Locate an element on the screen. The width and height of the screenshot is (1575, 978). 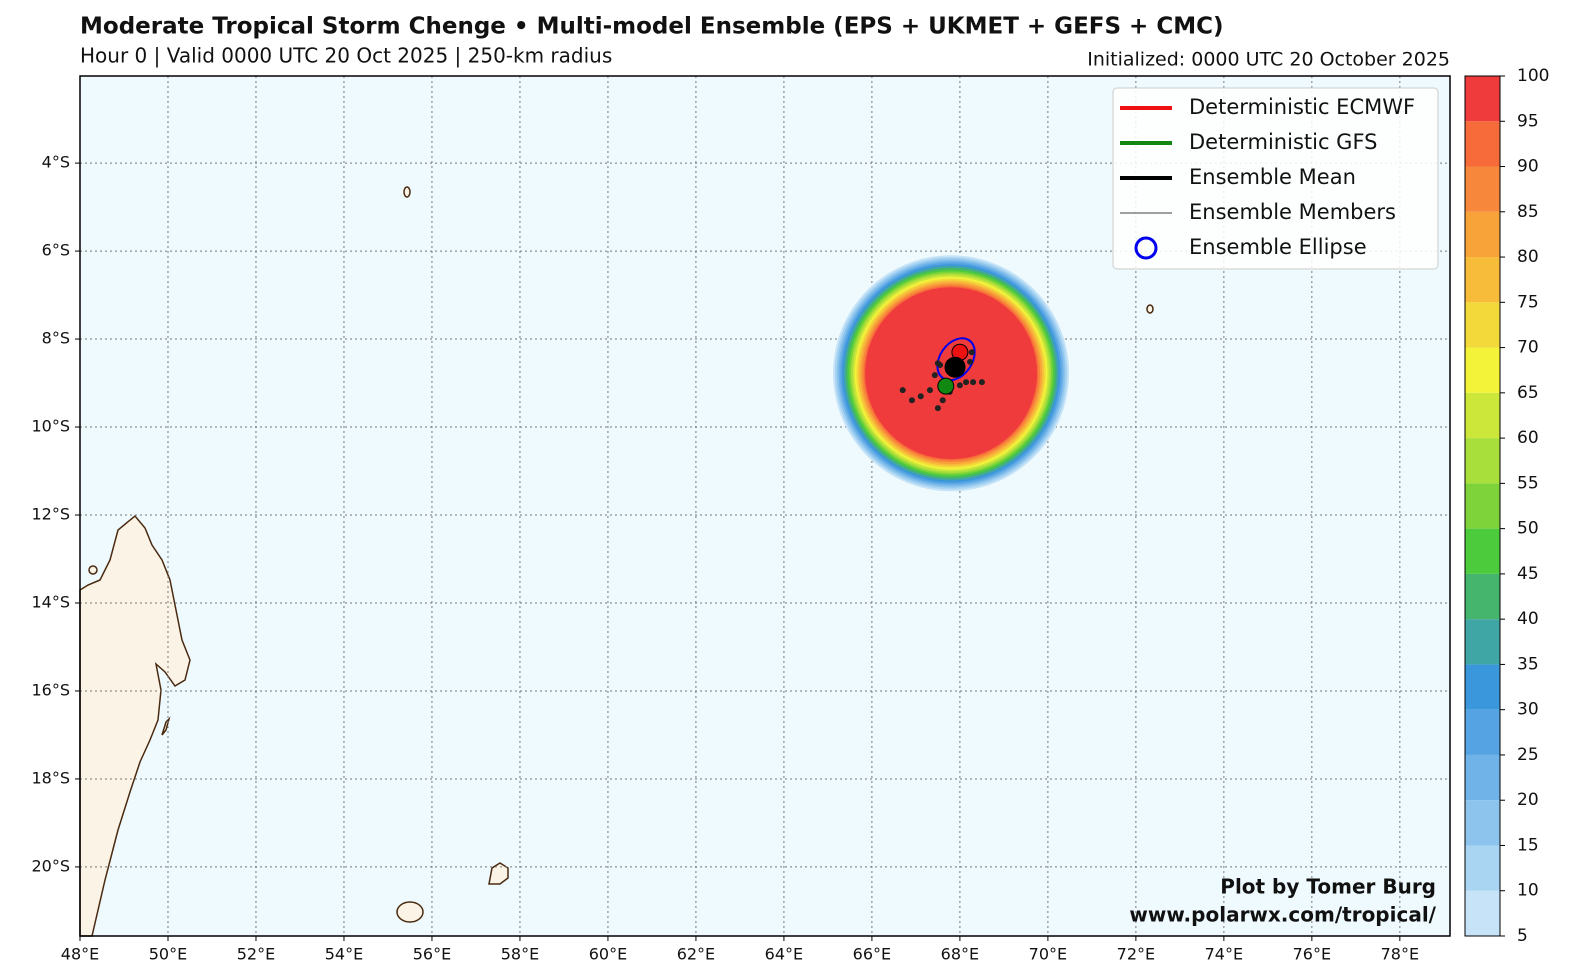
y-tick-label: 16°S is located at coordinates (50, 689).